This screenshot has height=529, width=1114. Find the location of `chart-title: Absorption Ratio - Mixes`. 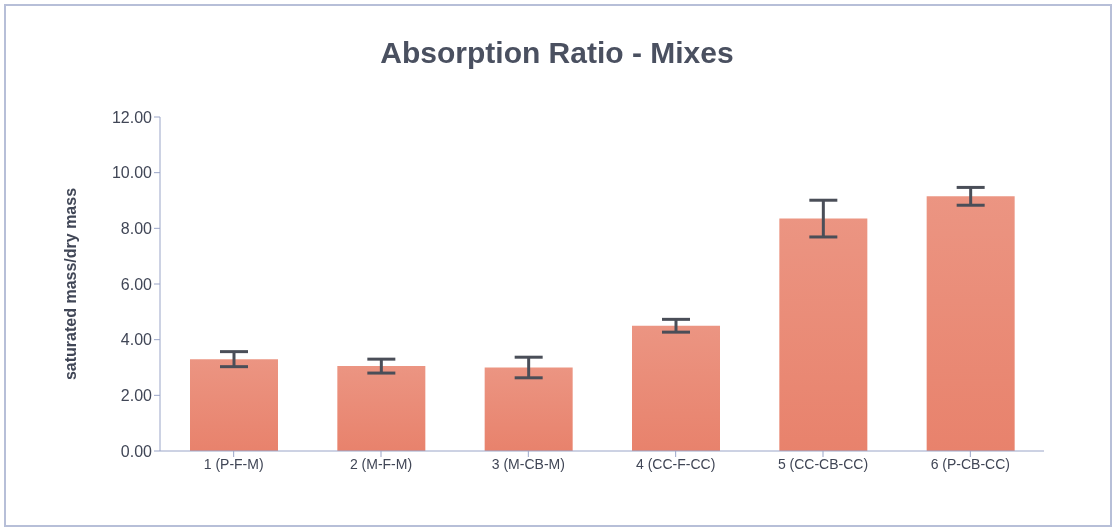

chart-title: Absorption Ratio - Mixes is located at coordinates (557, 53).